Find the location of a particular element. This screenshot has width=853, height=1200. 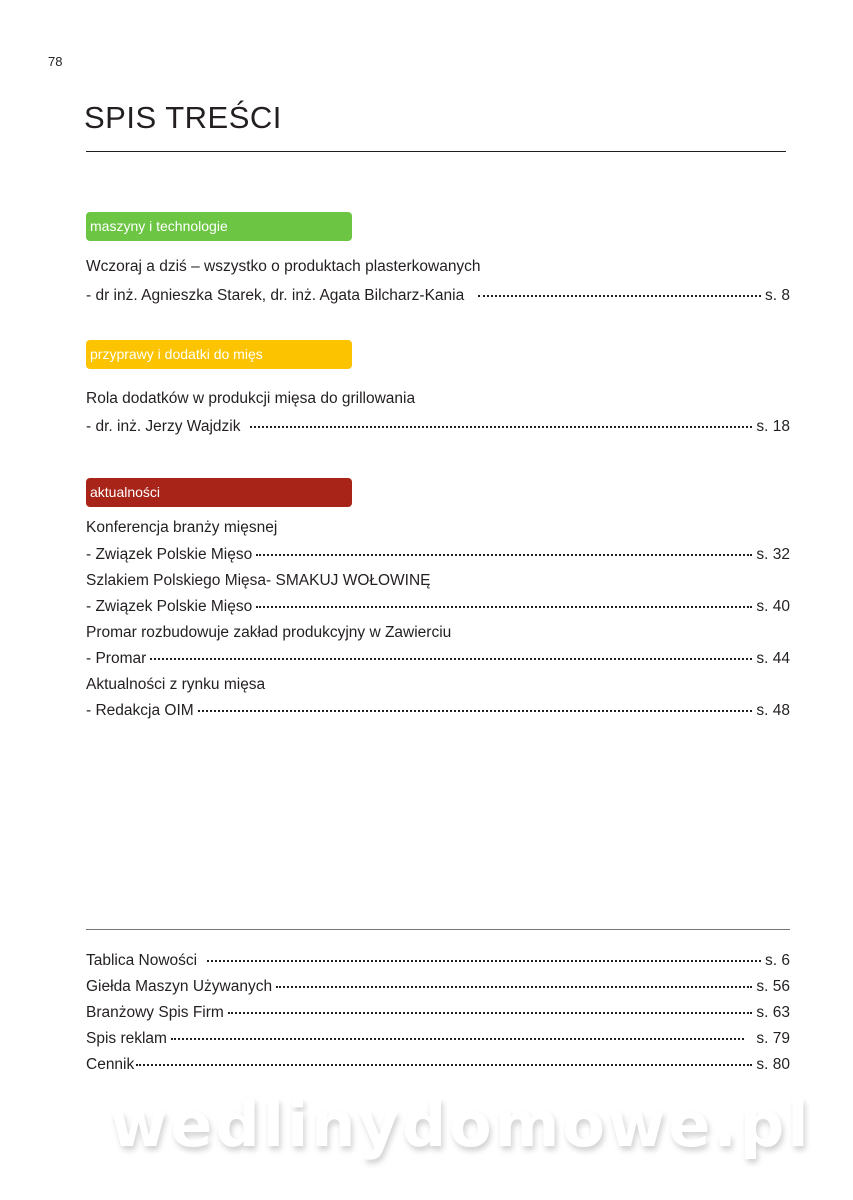

extra-label: Cennik is located at coordinates (110, 1064).